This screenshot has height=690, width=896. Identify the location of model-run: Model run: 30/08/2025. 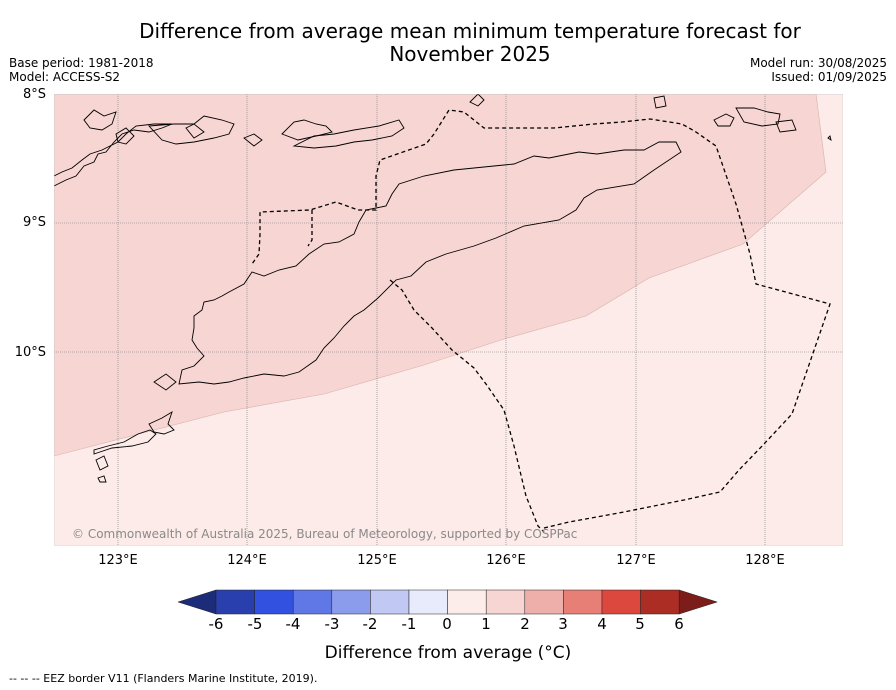
(818, 63).